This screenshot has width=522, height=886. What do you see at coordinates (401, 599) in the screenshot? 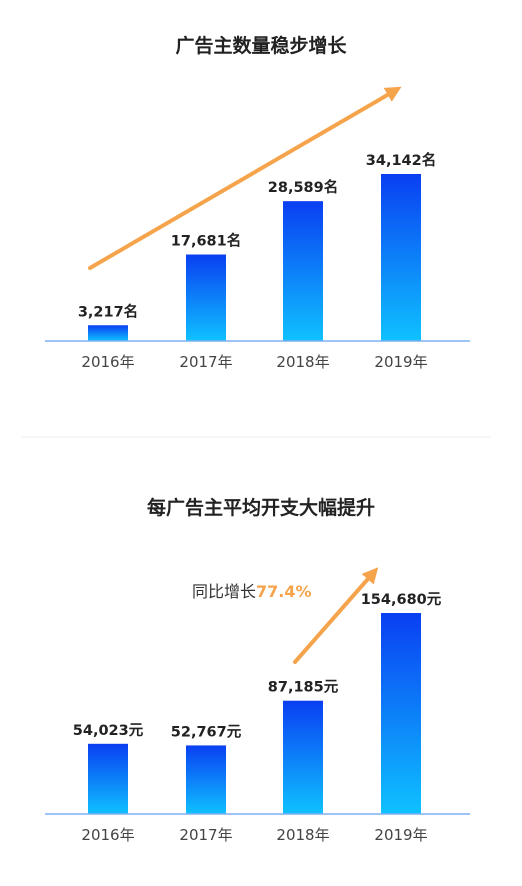
I see `bar-value-label: 154,680元` at bounding box center [401, 599].